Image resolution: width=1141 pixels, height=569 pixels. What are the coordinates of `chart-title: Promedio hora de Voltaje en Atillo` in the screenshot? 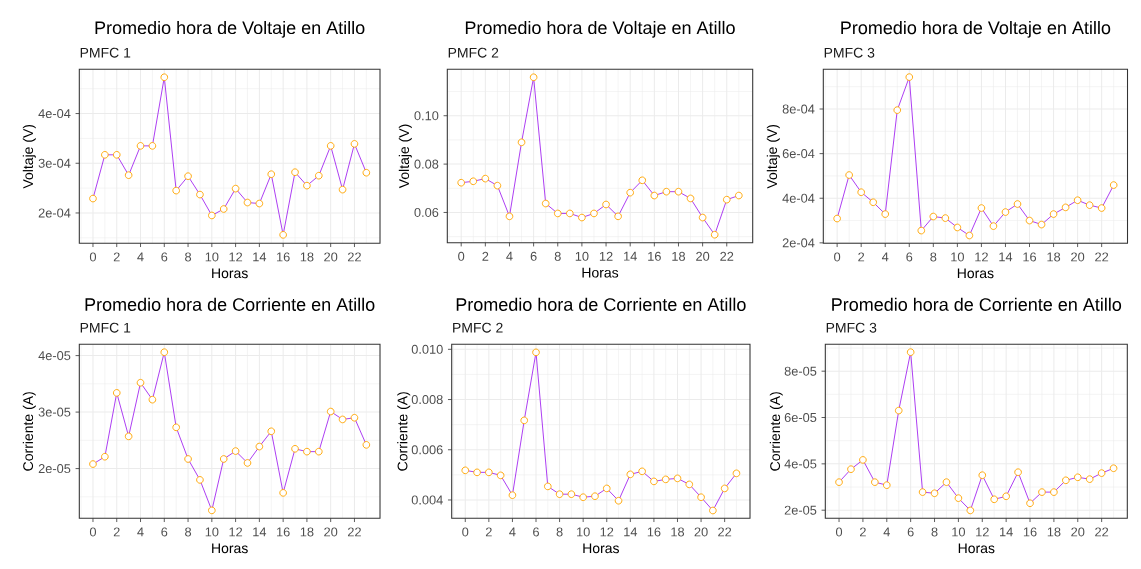 It's located at (230, 29).